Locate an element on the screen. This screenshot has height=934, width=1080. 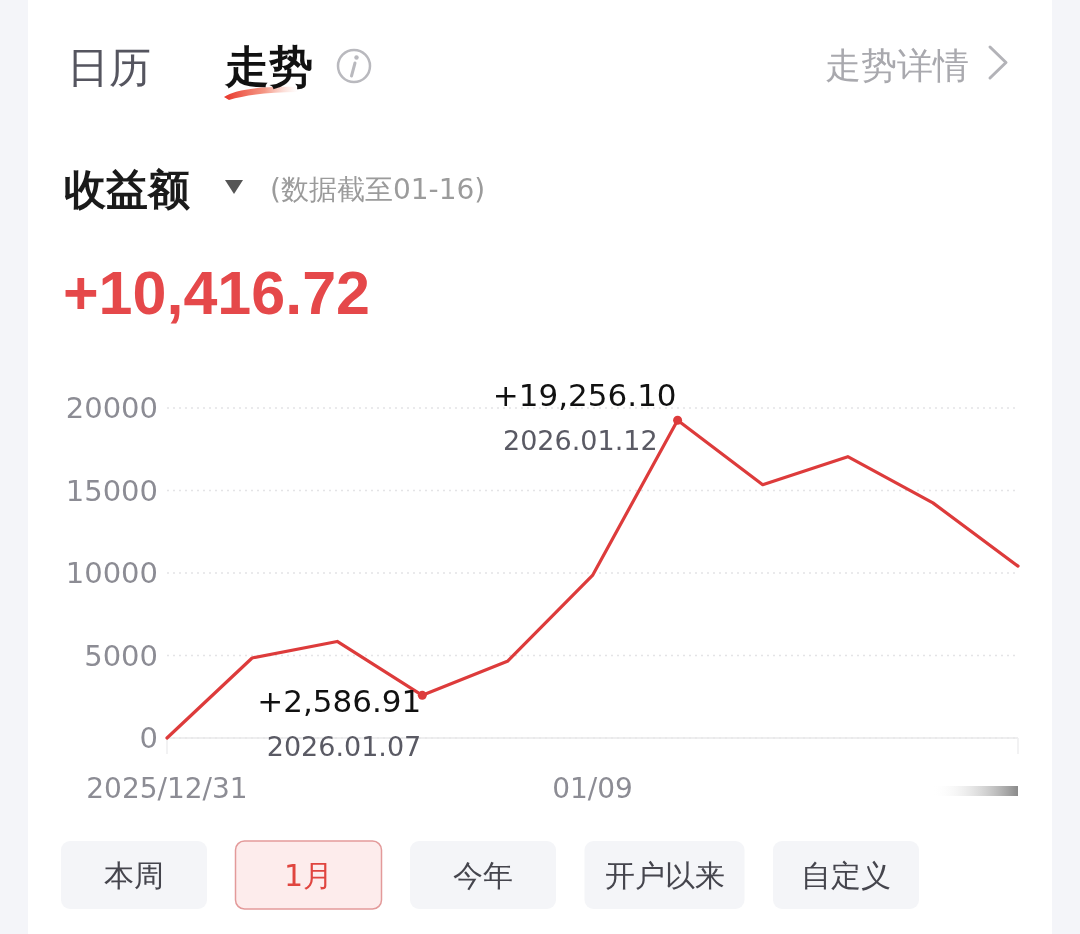
x-tick-label: 01/09 is located at coordinates (592, 788).